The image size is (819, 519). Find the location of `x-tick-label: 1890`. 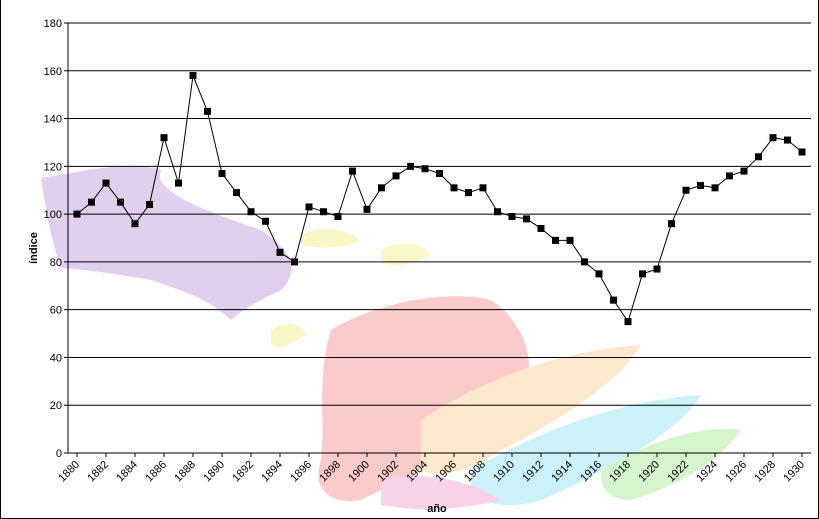

x-tick-label: 1890 is located at coordinates (214, 472).